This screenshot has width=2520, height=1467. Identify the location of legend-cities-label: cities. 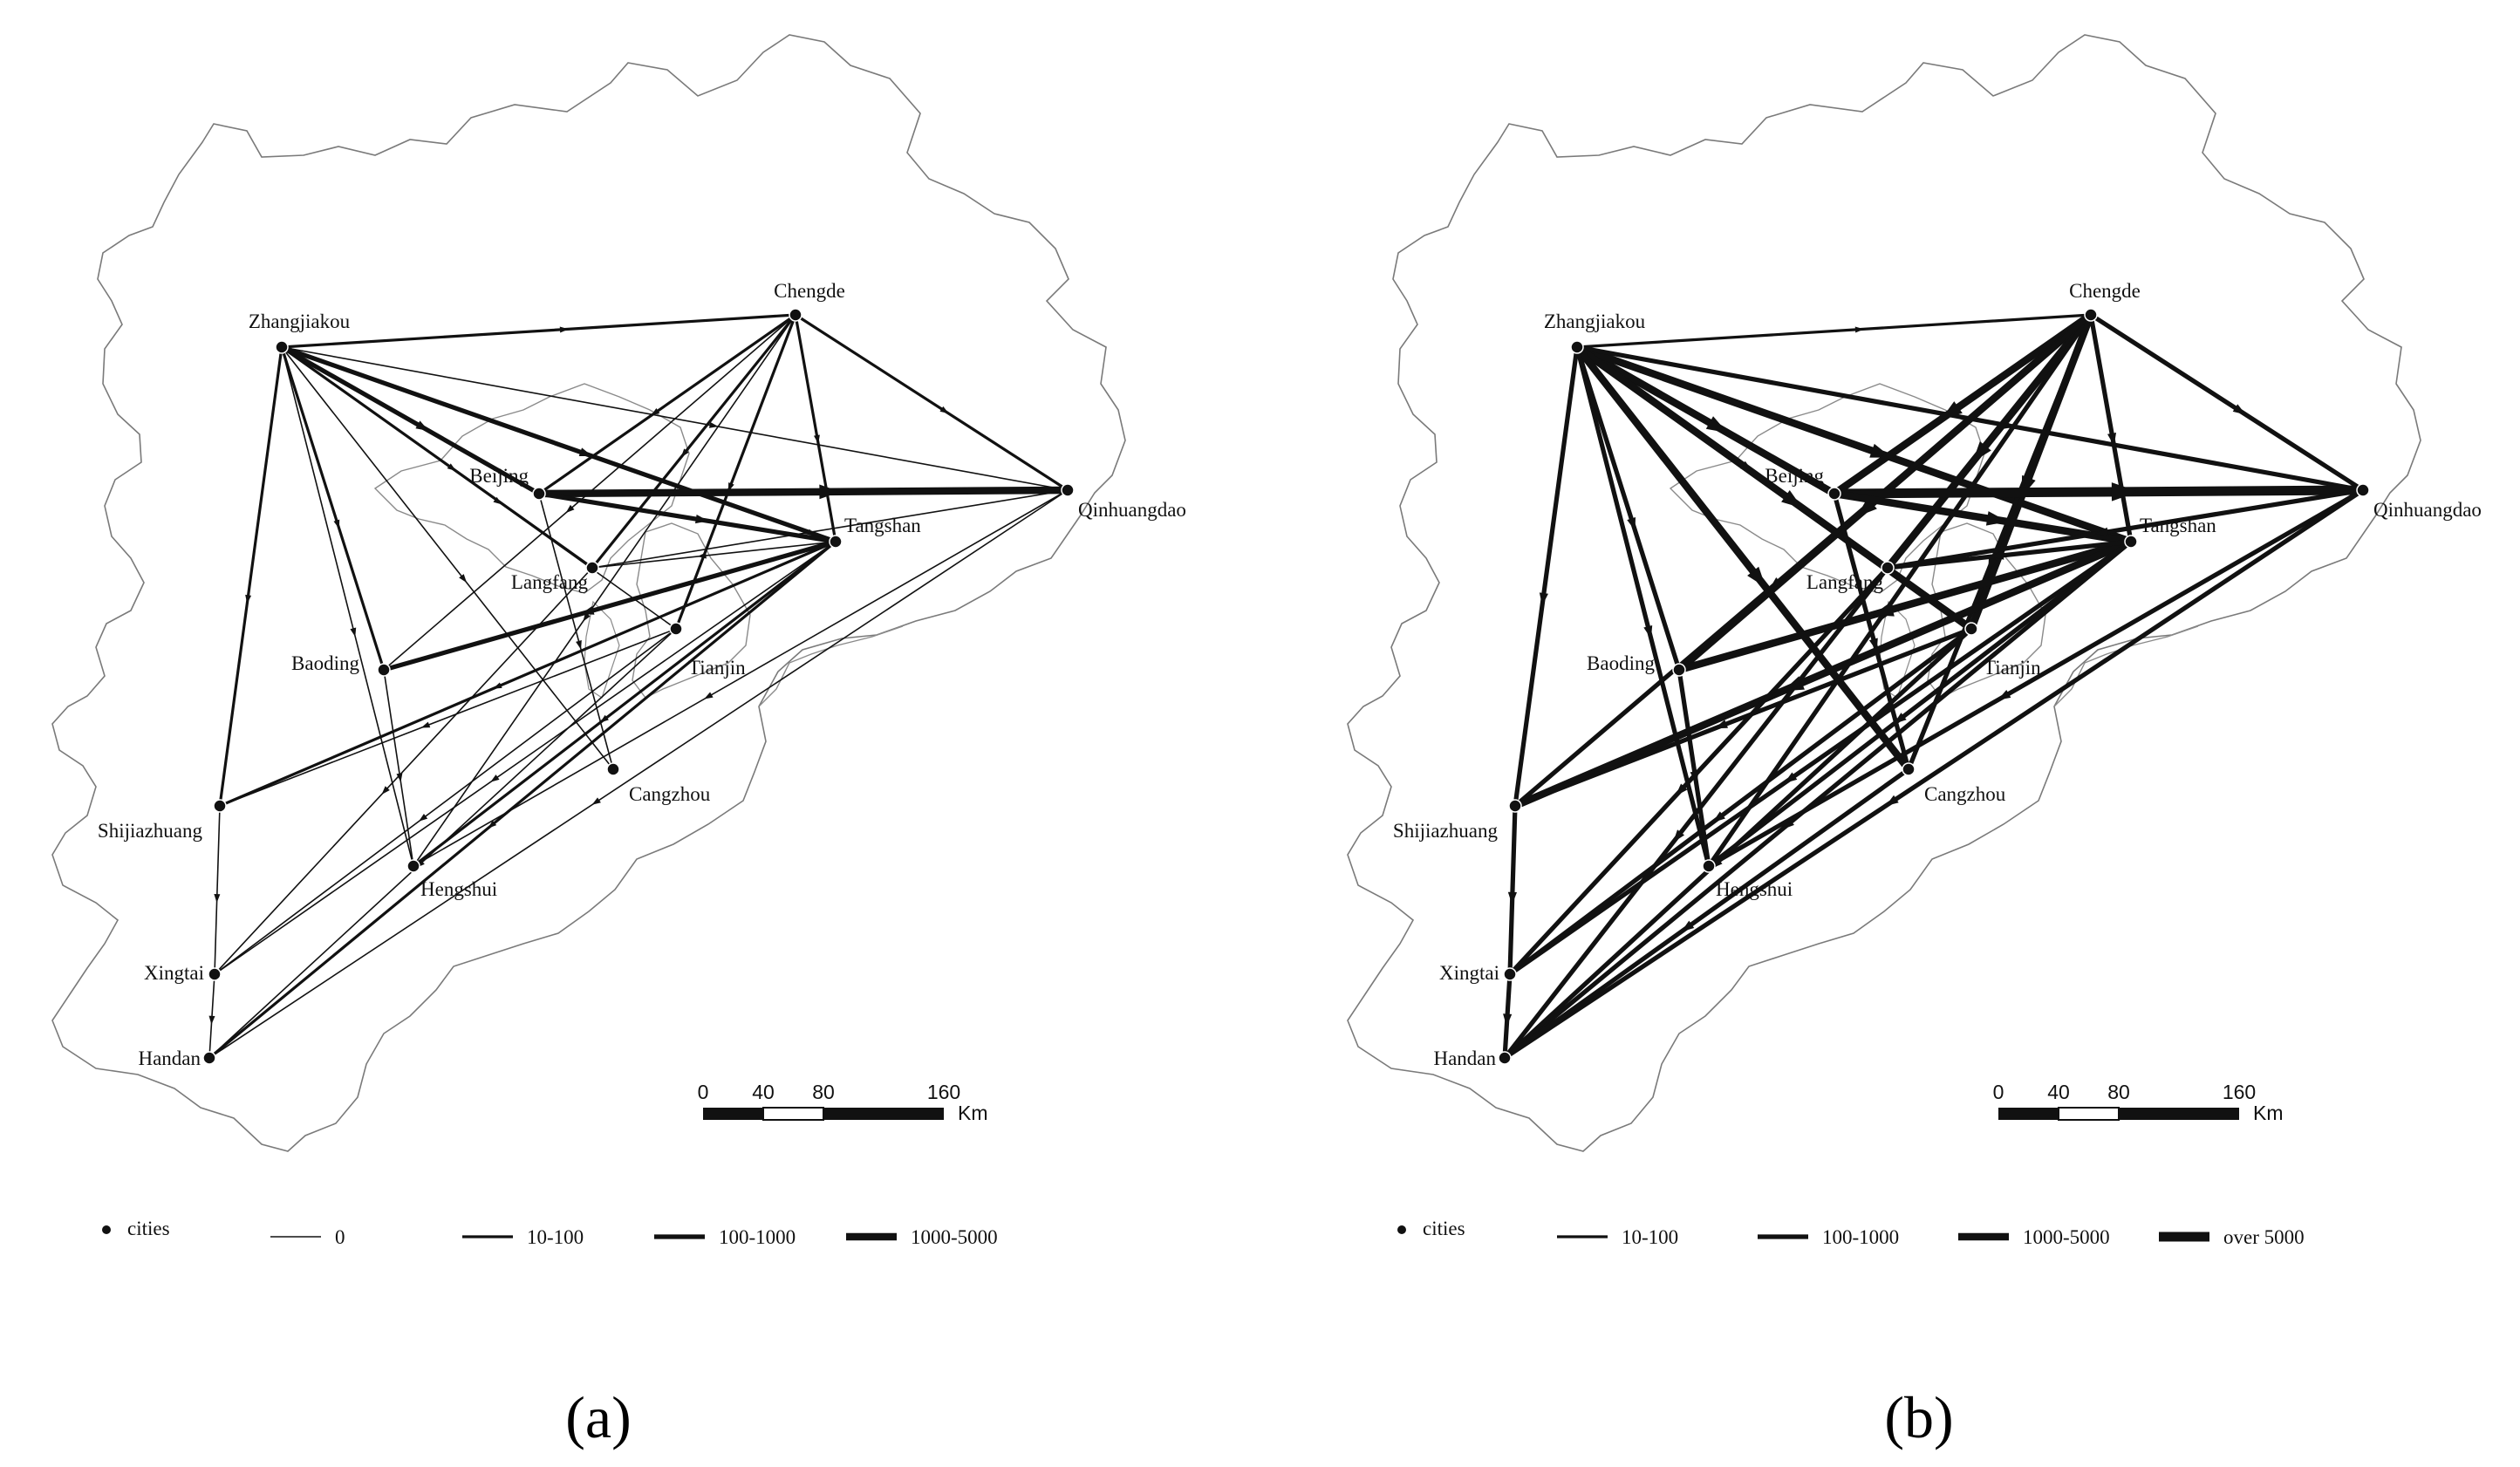
(1444, 1228).